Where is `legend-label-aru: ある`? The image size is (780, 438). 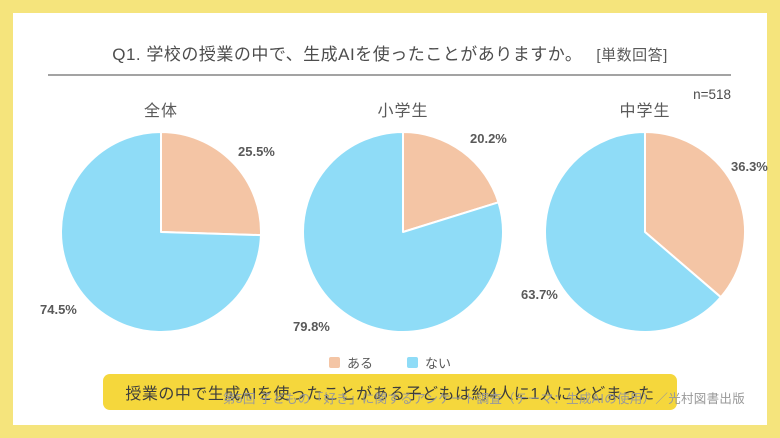
legend-label-aru: ある is located at coordinates (359, 363).